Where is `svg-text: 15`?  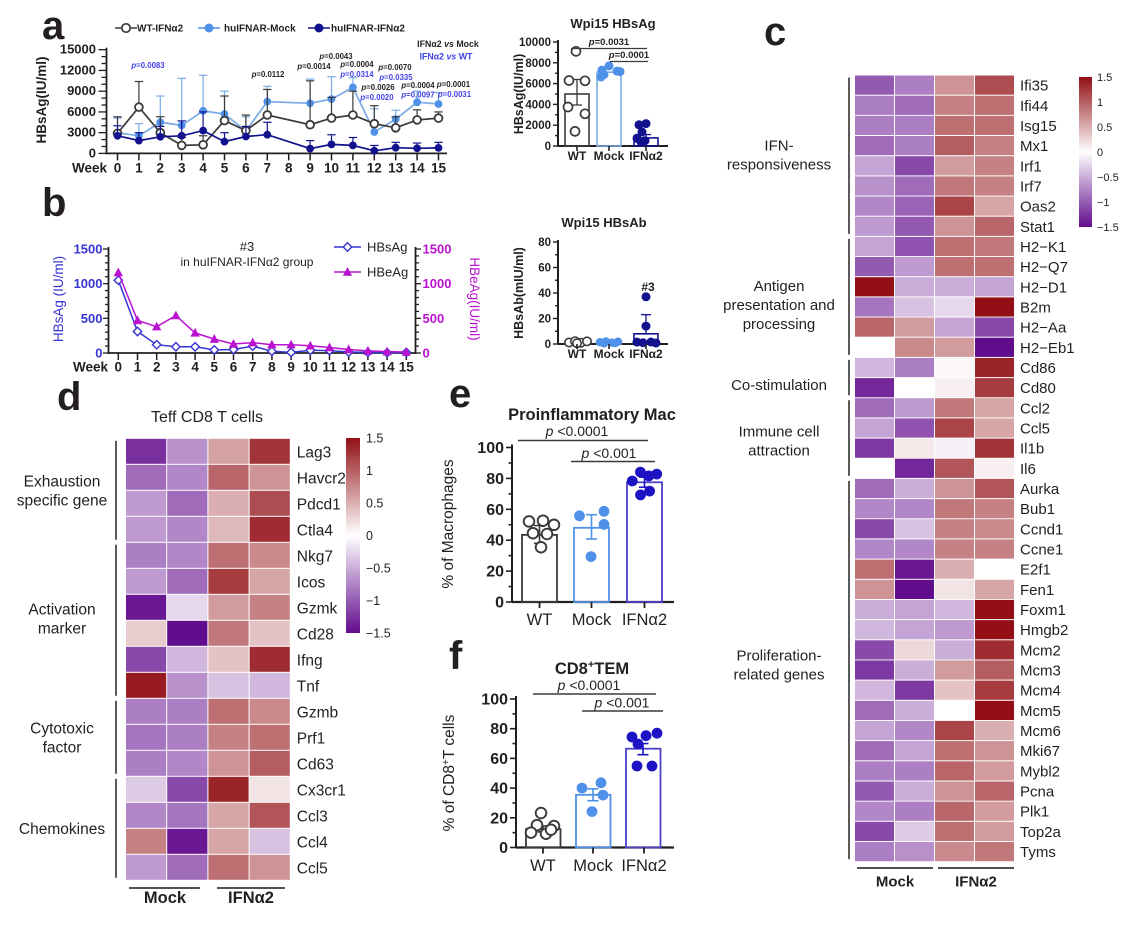
svg-text: 15 is located at coordinates (407, 367).